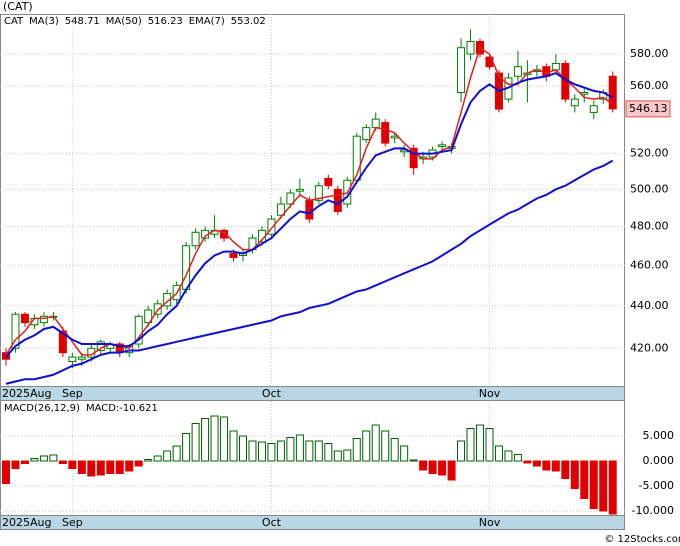 This screenshot has width=680, height=546. I want to click on y-tick-label: 440.00, so click(649, 305).